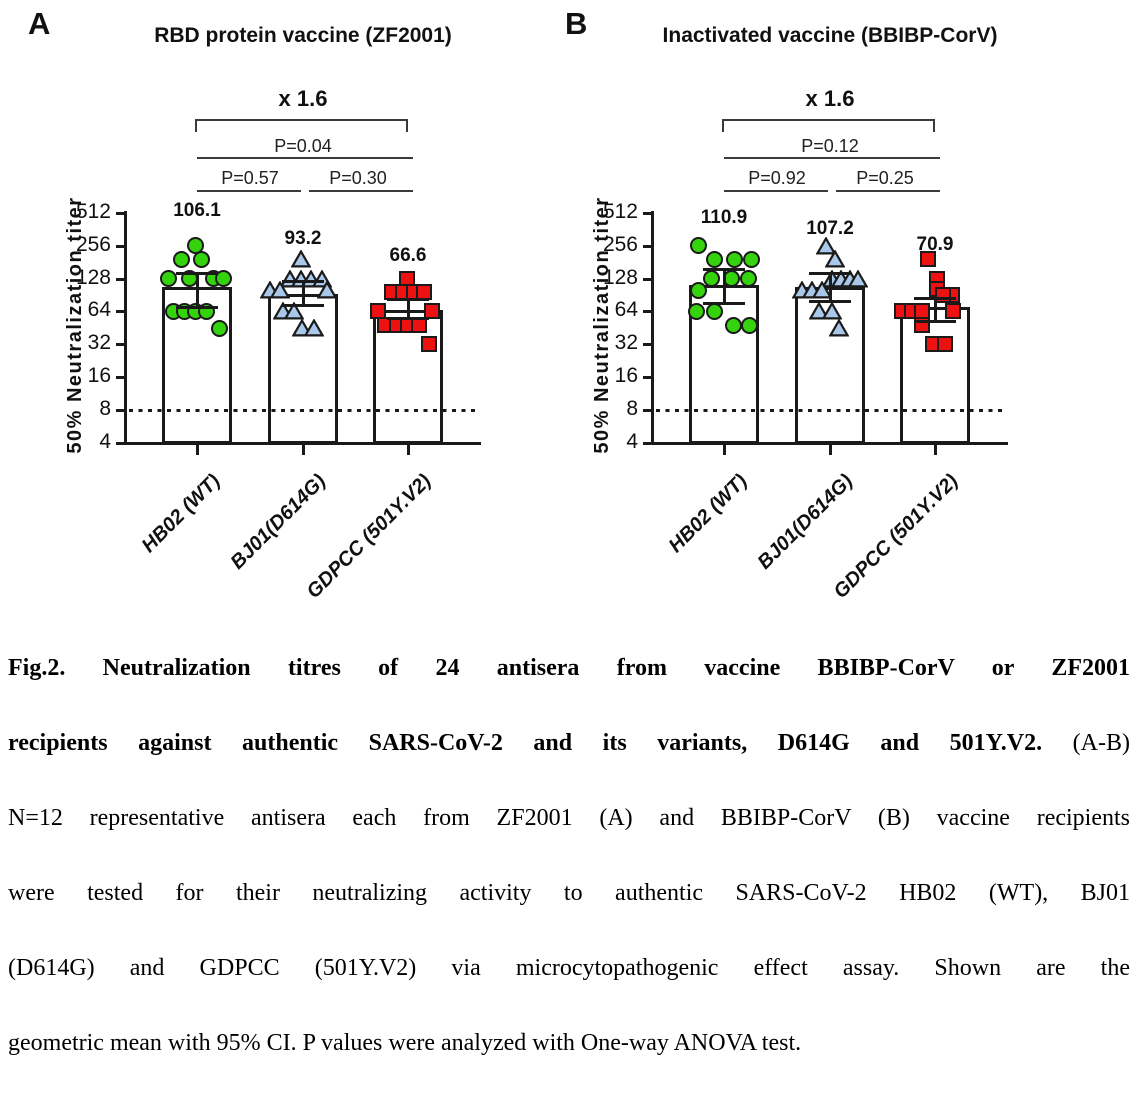  I want to click on group-mean-label: 110.9, so click(724, 217).